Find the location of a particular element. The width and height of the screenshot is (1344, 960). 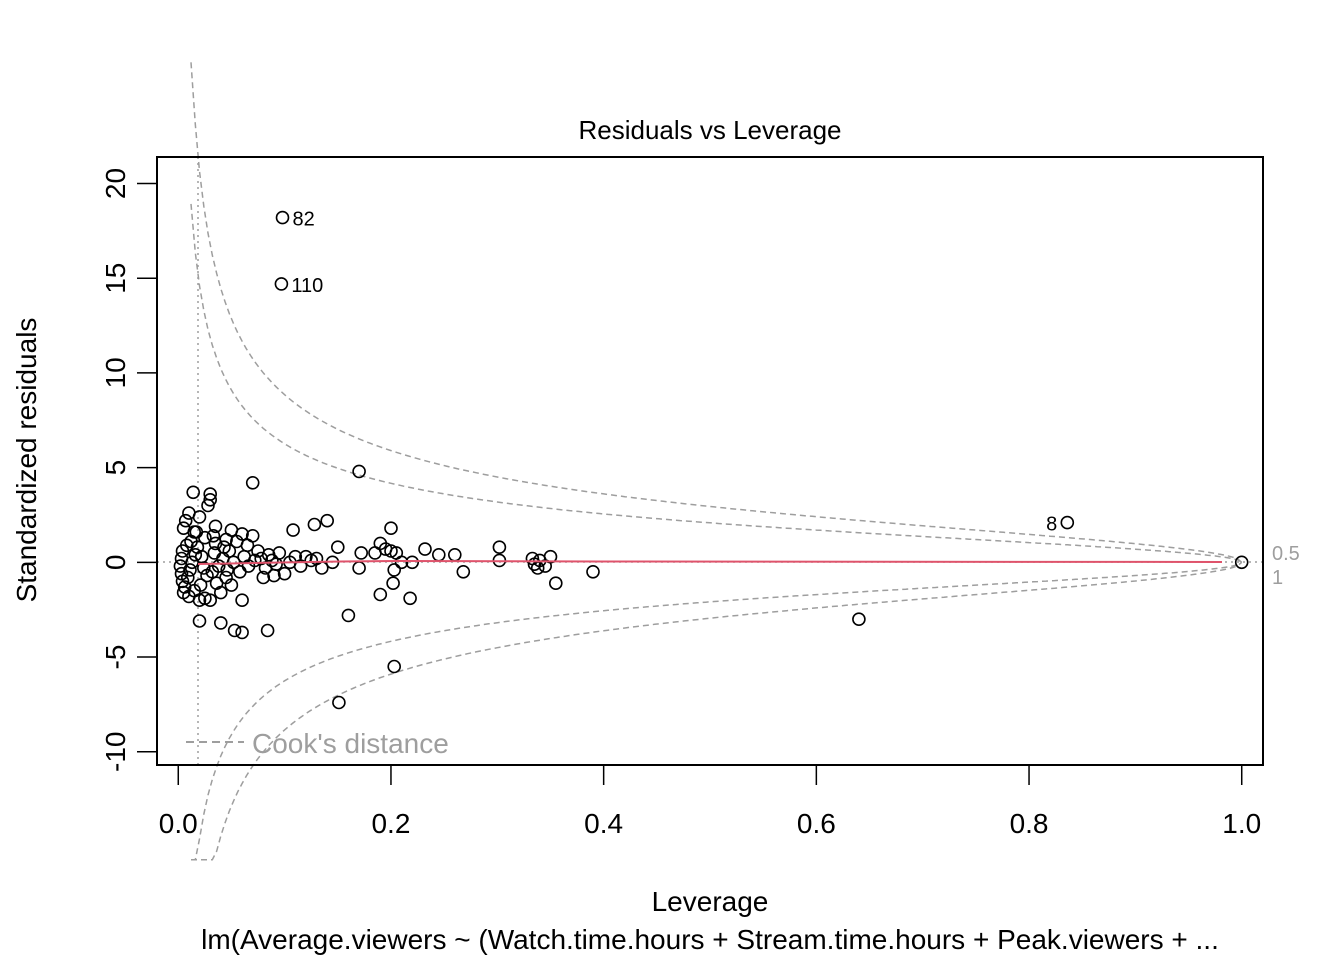

x-tick-label: 0.6 is located at coordinates (816, 823).